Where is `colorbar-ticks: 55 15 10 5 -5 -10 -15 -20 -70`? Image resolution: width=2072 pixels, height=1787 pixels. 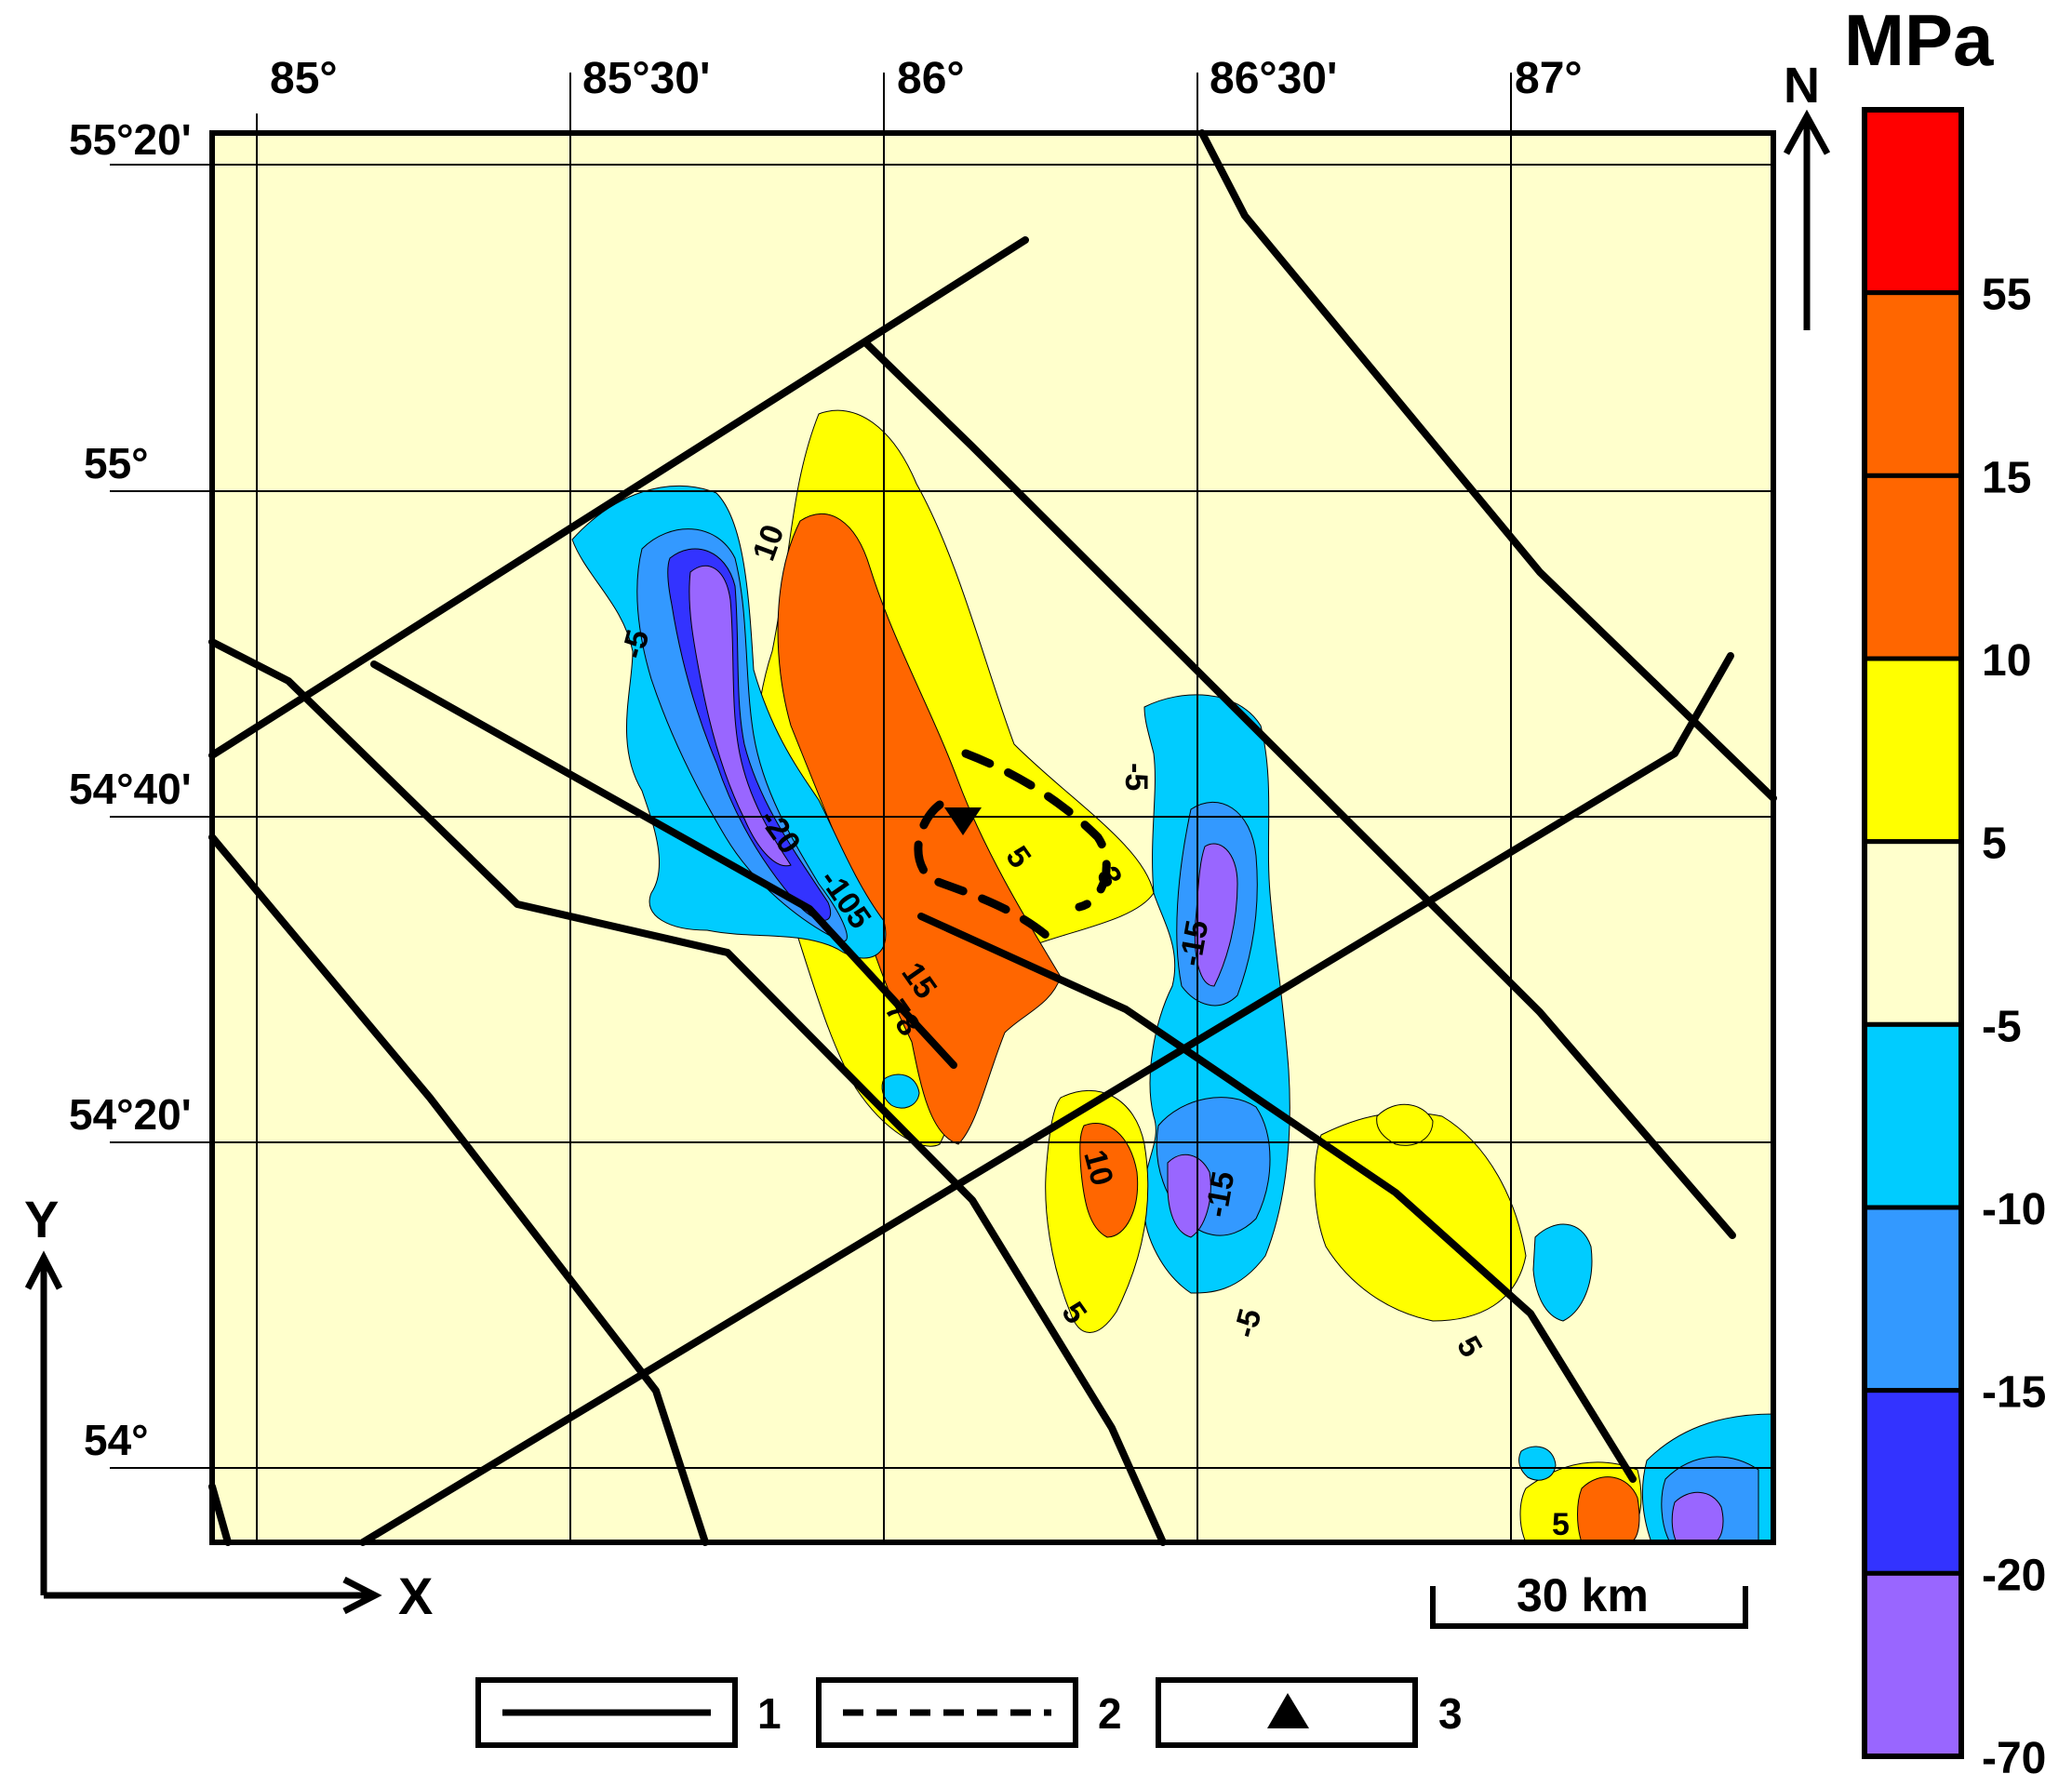
colorbar-ticks: 55 15 10 5 -5 -10 -15 -20 -70 is located at coordinates (2014, 1027).